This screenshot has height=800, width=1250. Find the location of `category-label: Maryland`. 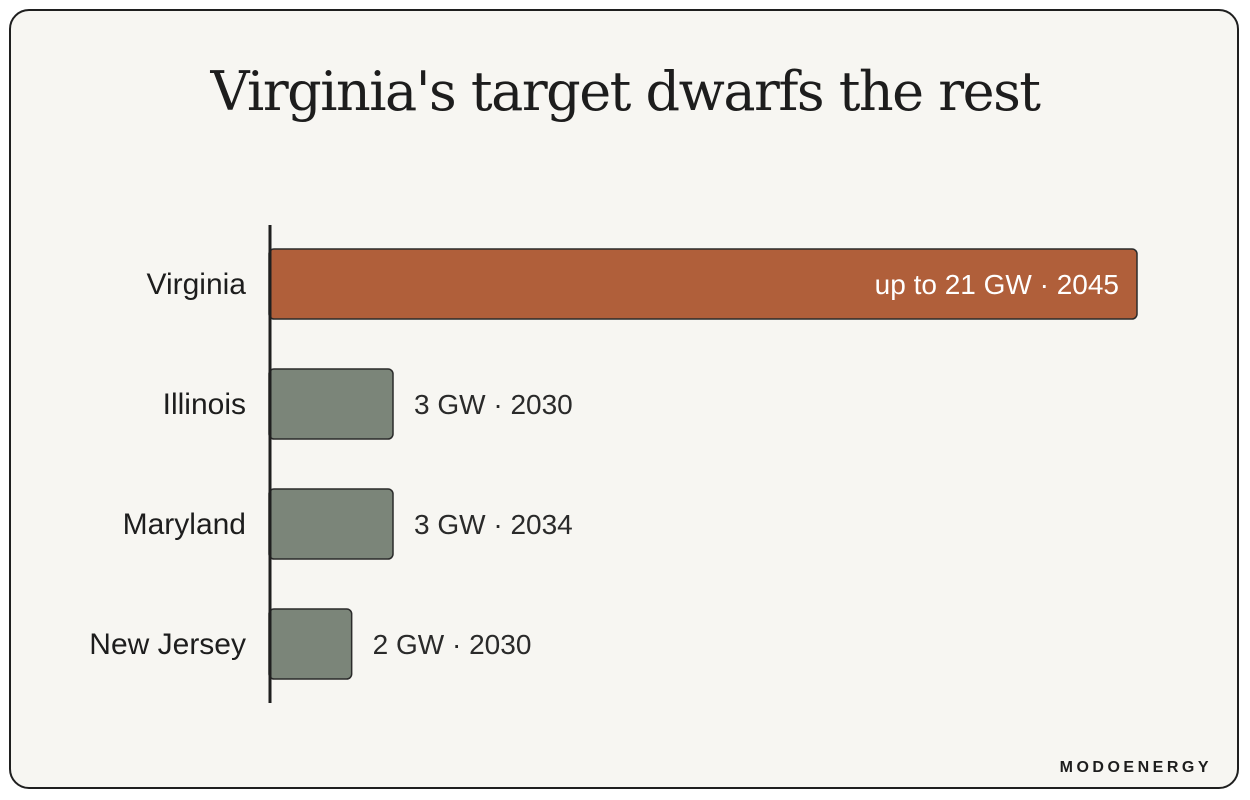

category-label: Maryland is located at coordinates (184, 524).